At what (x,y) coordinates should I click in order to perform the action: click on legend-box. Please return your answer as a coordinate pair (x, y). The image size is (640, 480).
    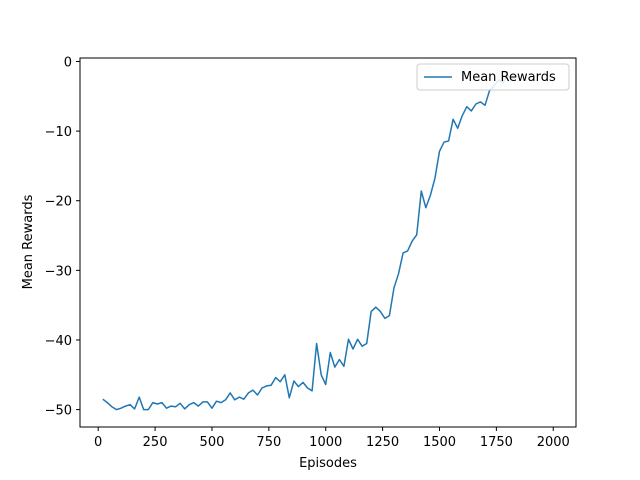
    Looking at the image, I should click on (493, 77).